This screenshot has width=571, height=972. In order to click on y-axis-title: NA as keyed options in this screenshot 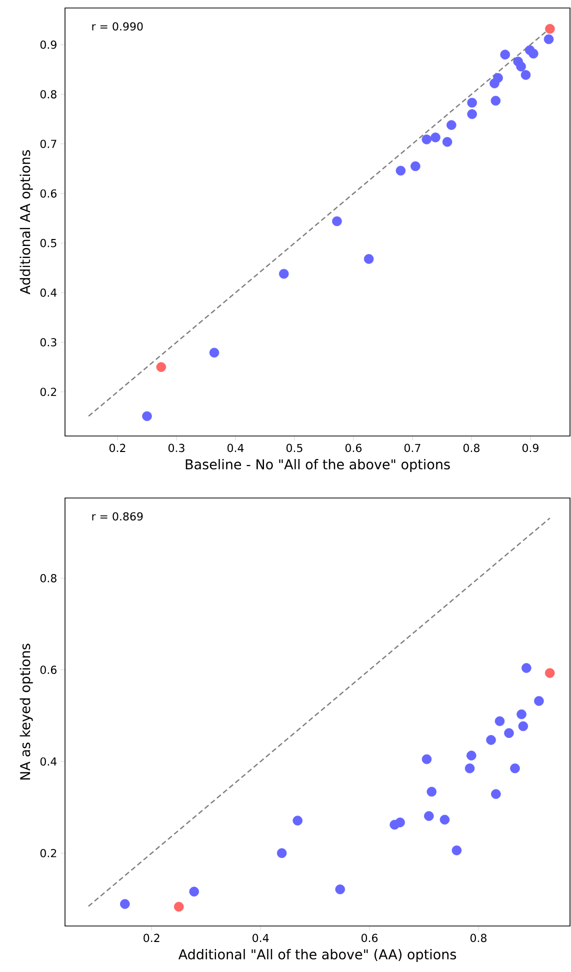, I will do `click(26, 712)`.